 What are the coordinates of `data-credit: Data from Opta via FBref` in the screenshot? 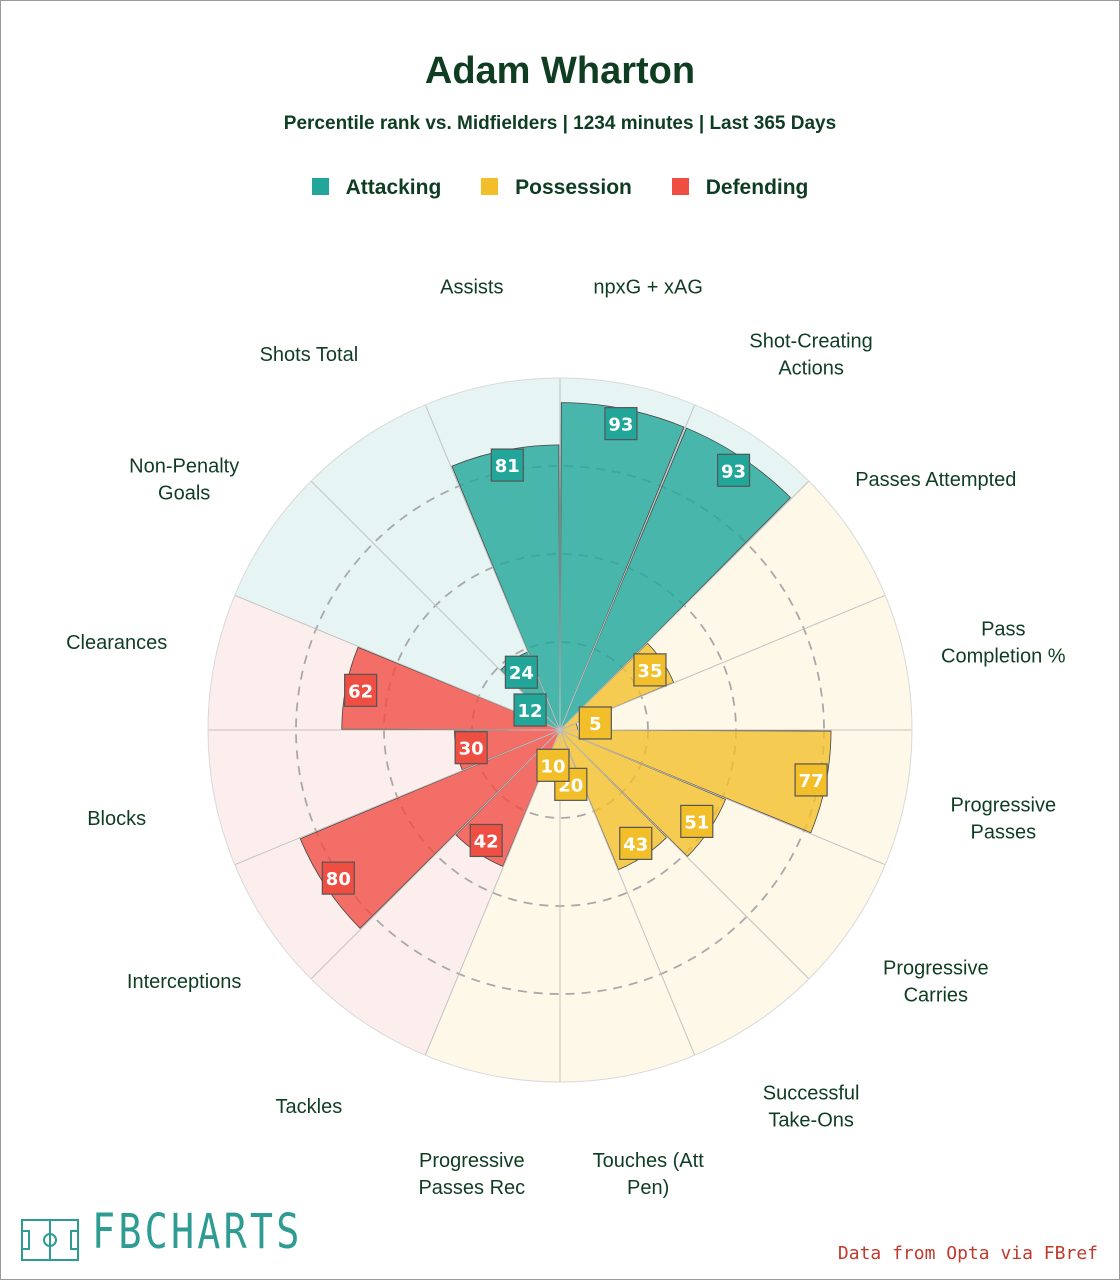 It's located at (967, 1253).